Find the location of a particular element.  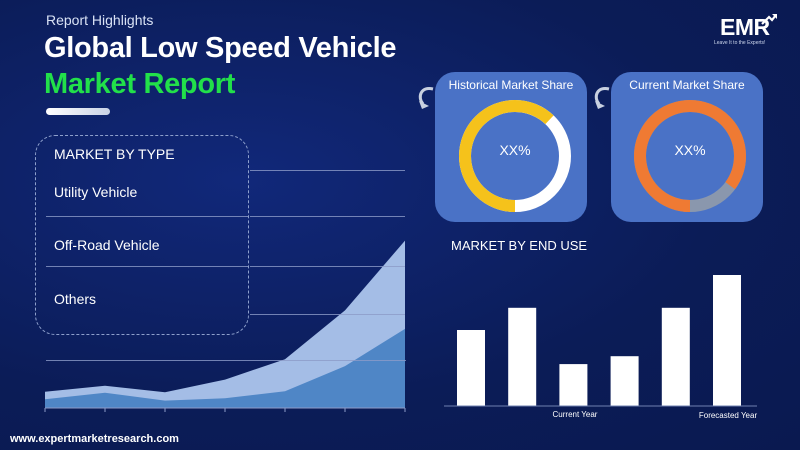

logo-text: EMR is located at coordinates (745, 27).